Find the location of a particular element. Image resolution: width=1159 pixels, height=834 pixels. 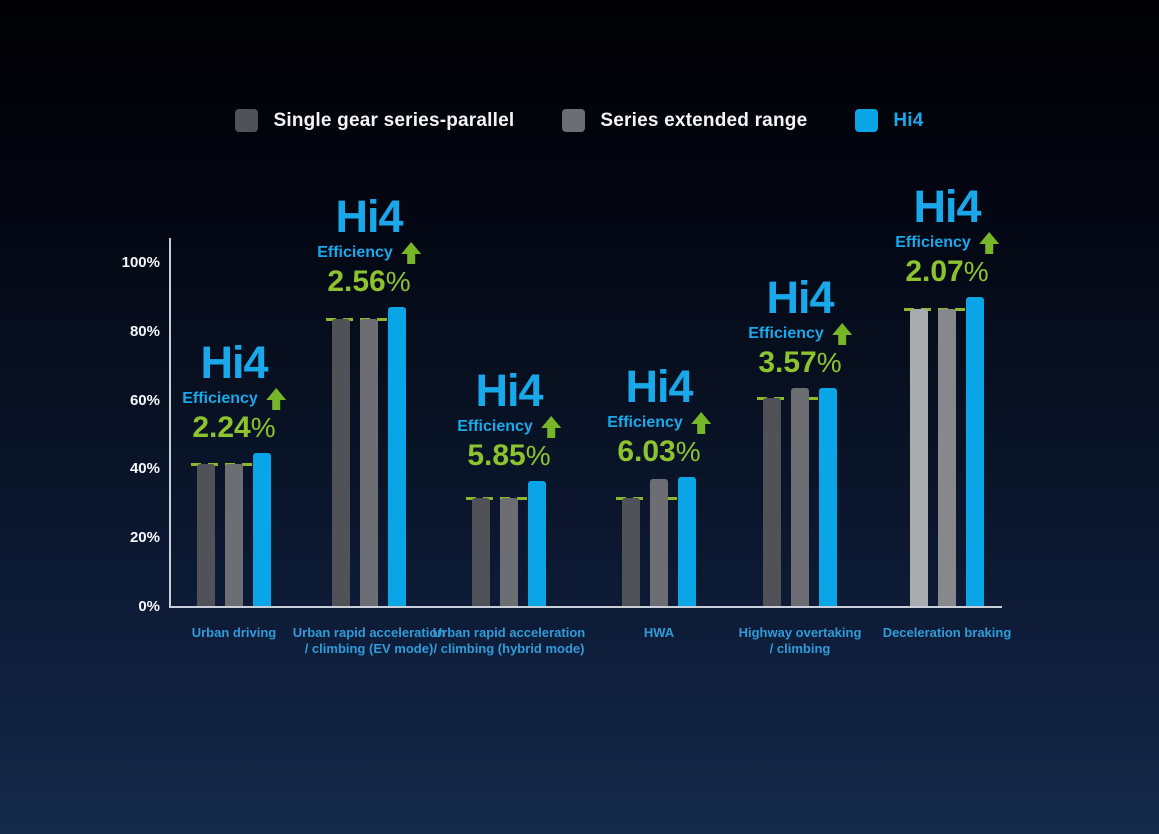

x-axis-label-line: Highway overtaking is located at coordinates (800, 632).